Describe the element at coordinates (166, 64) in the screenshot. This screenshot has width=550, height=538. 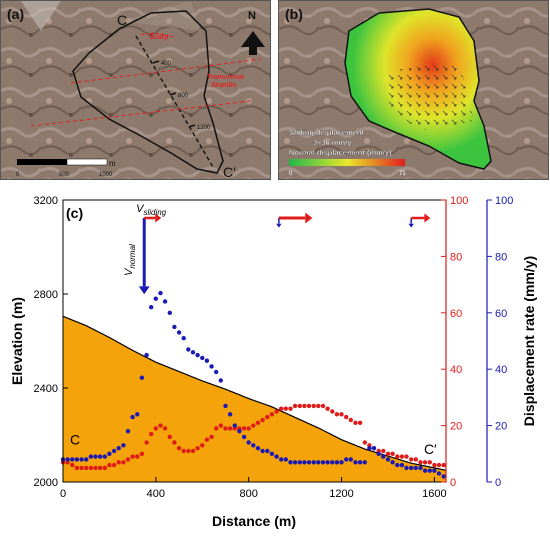
I see `profile-tick-400: 400` at that location.